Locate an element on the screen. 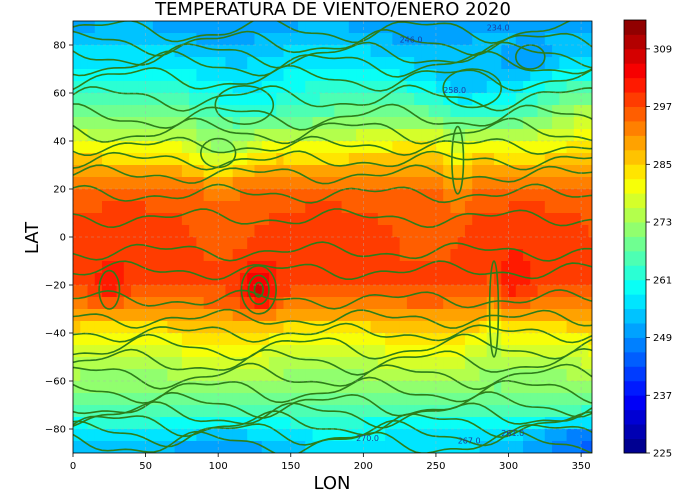 The image size is (687, 497). contour-ring is located at coordinates (458, 160).